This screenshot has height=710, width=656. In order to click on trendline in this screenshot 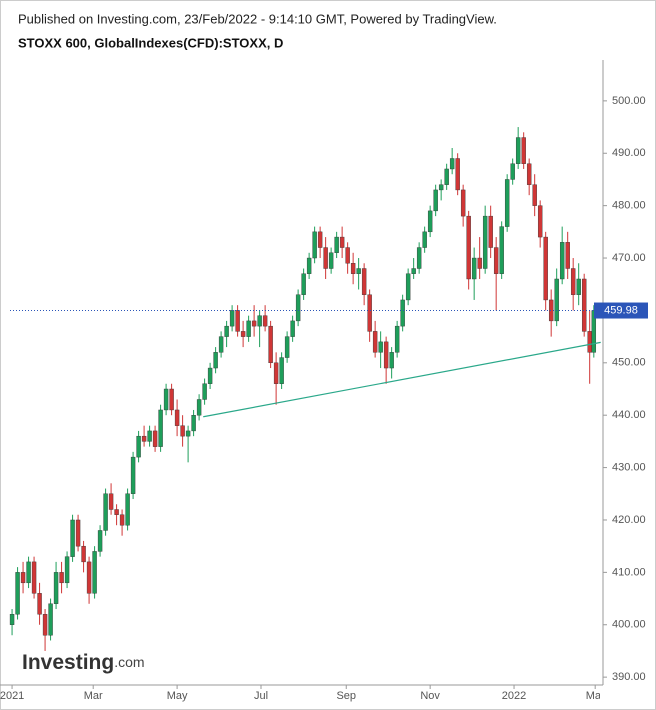, I will do `click(402, 379)`.